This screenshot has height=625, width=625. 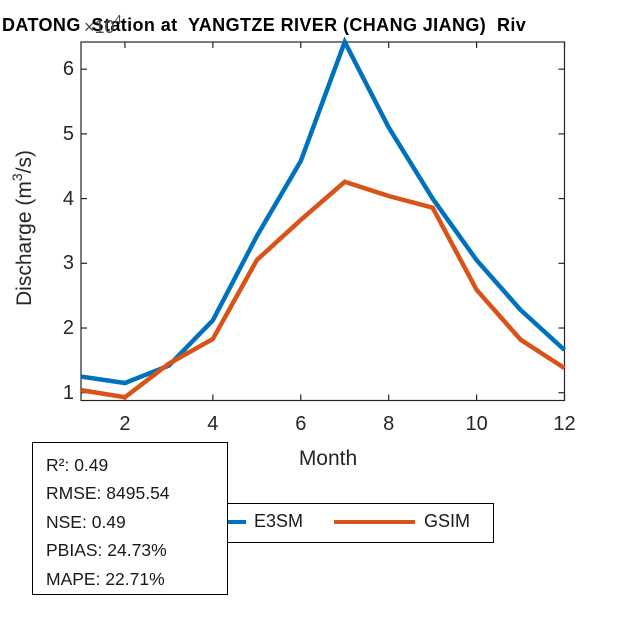 I want to click on y-label-superscript: 3, so click(x=17, y=177).